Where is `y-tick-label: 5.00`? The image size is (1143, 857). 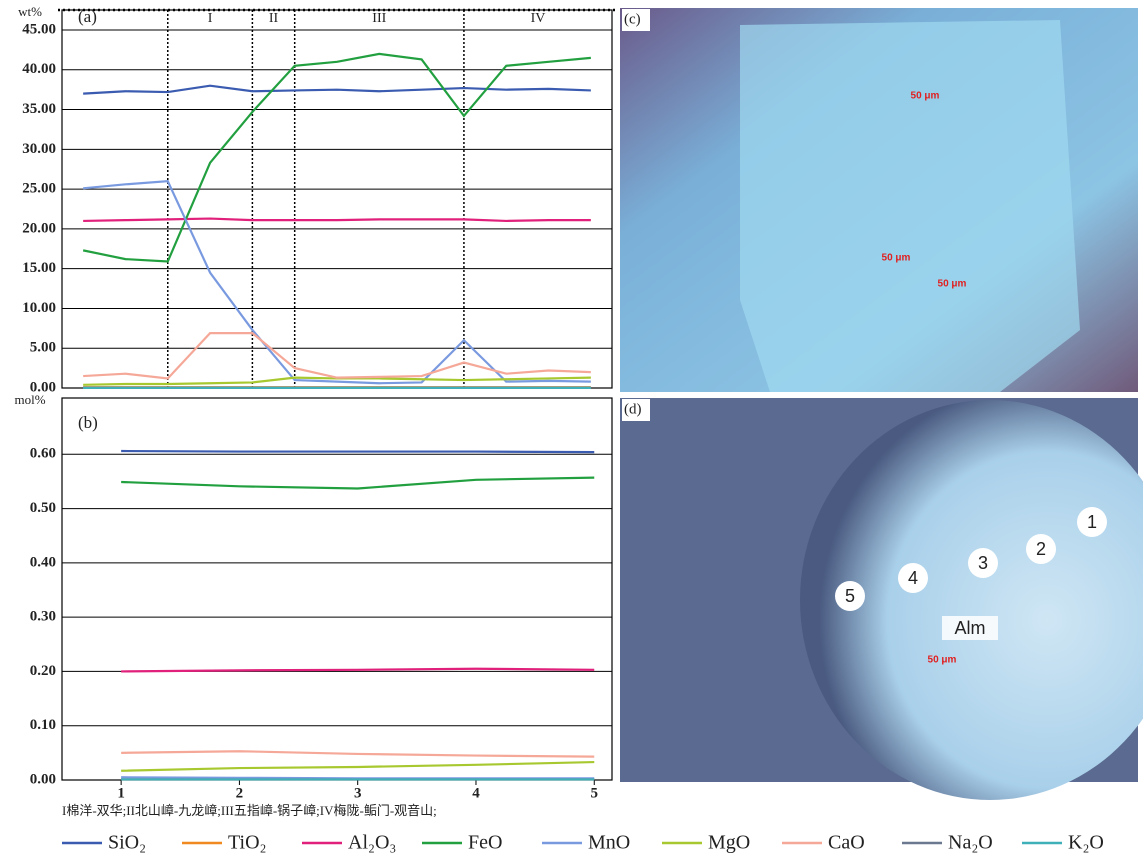
y-tick-label: 5.00 is located at coordinates (43, 348).